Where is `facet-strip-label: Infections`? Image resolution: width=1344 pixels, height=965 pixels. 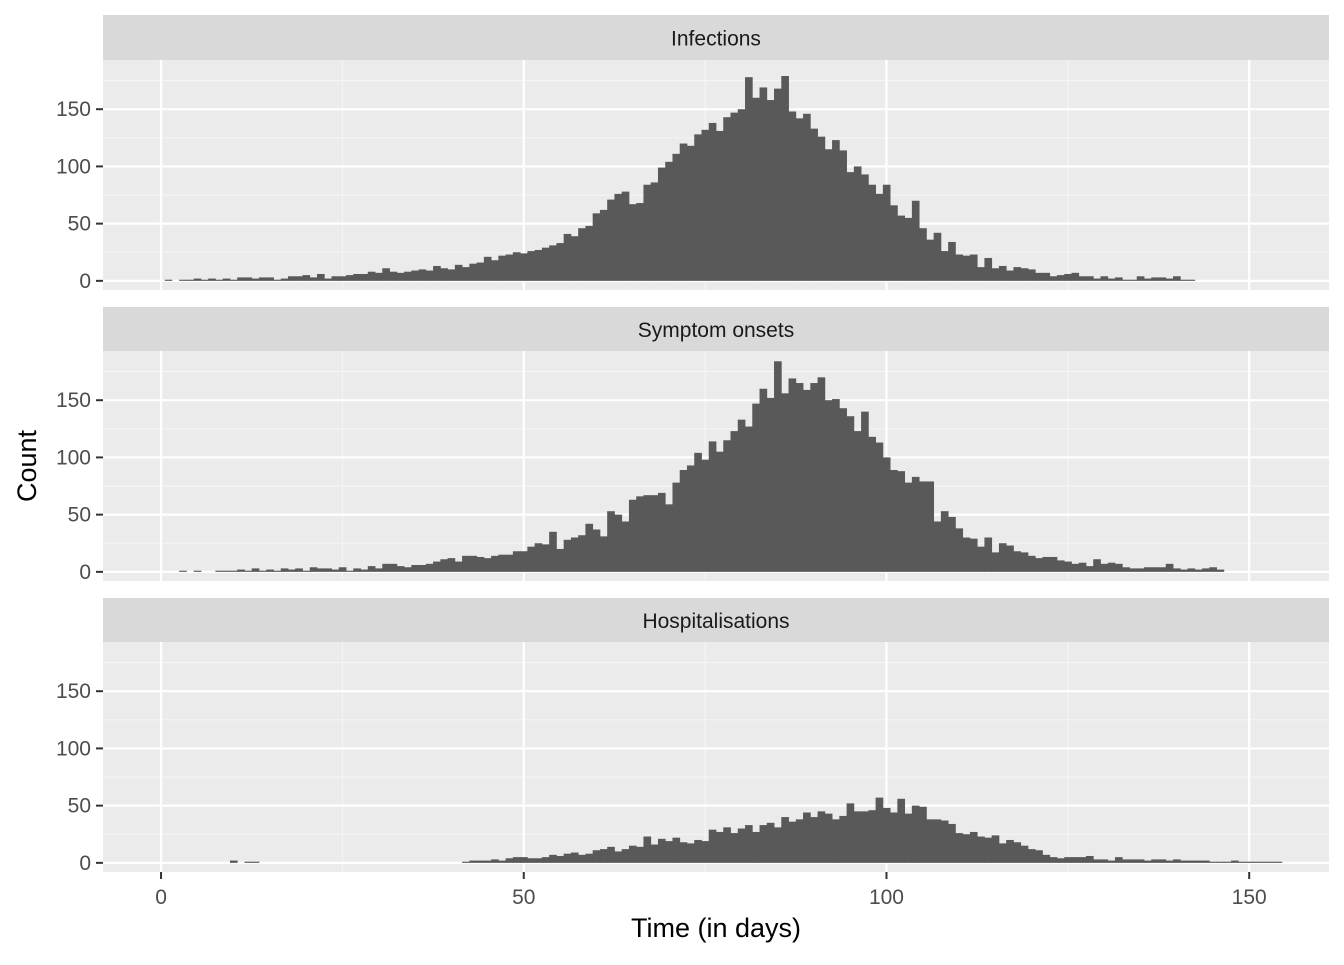
facet-strip-label: Infections is located at coordinates (716, 39).